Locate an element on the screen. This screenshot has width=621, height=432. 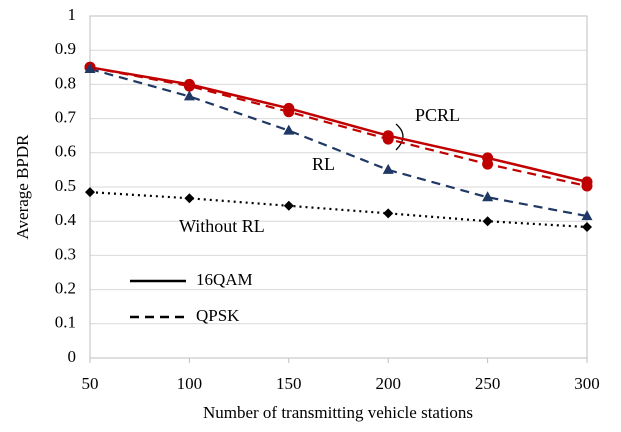
y-tick-label: 0.2 is located at coordinates (65, 288).